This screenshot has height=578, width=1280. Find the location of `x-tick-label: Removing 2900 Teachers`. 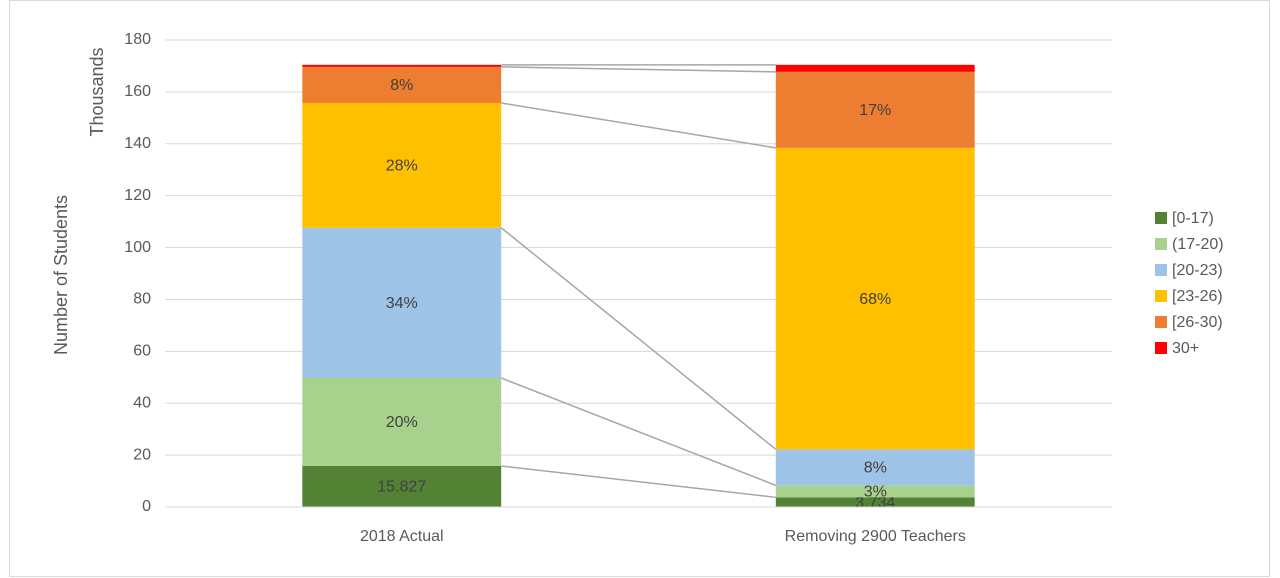

x-tick-label: Removing 2900 Teachers is located at coordinates (875, 536).